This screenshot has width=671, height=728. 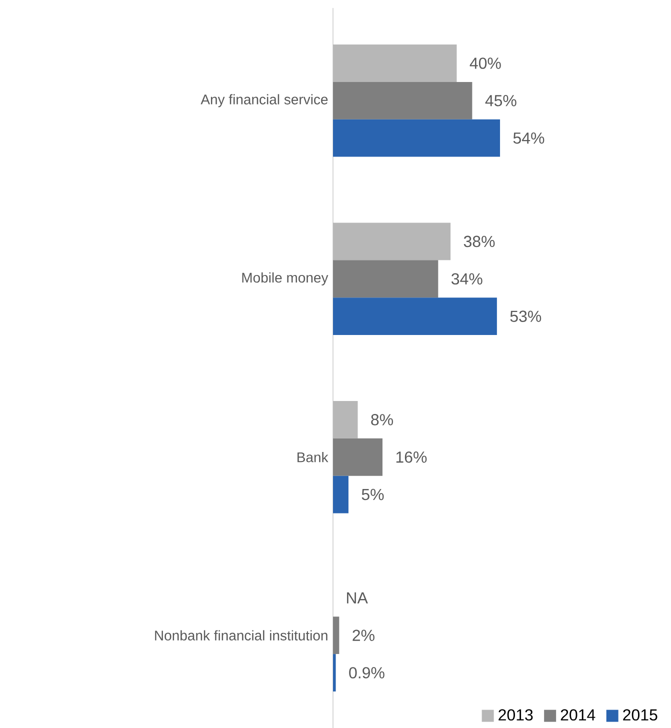 What do you see at coordinates (382, 420) in the screenshot?
I see `data-label: 8%` at bounding box center [382, 420].